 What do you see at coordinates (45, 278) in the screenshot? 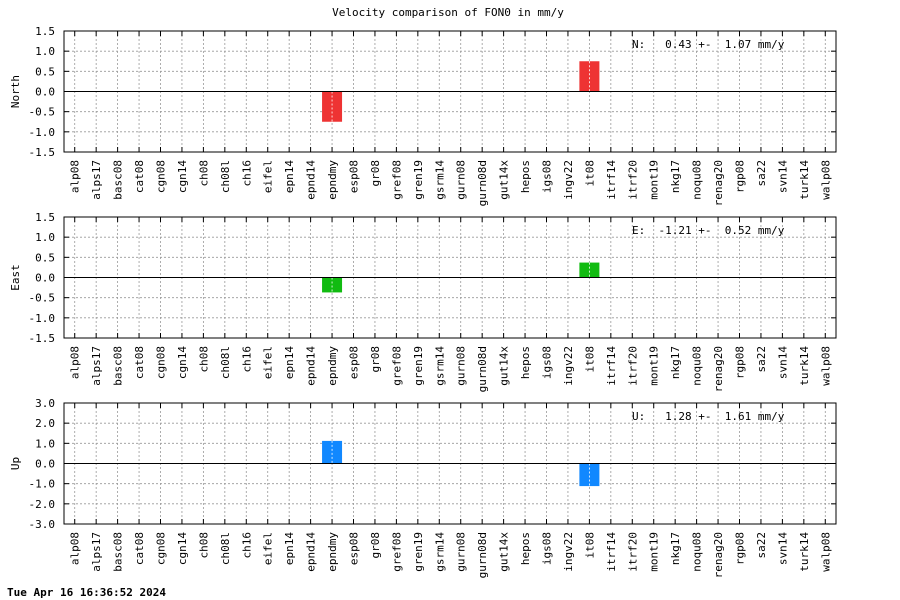
I see `y-tick-label: 0.0` at bounding box center [45, 278].